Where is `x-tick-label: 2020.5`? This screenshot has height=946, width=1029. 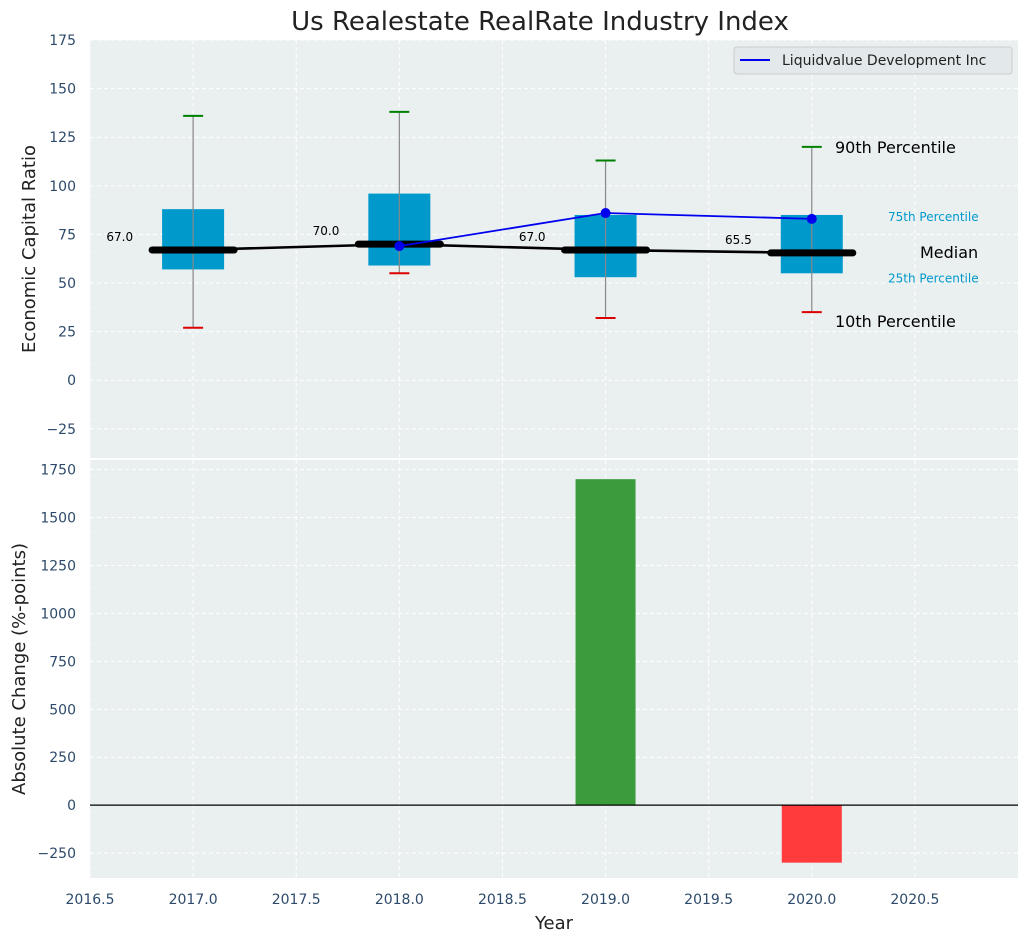 x-tick-label: 2020.5 is located at coordinates (914, 900).